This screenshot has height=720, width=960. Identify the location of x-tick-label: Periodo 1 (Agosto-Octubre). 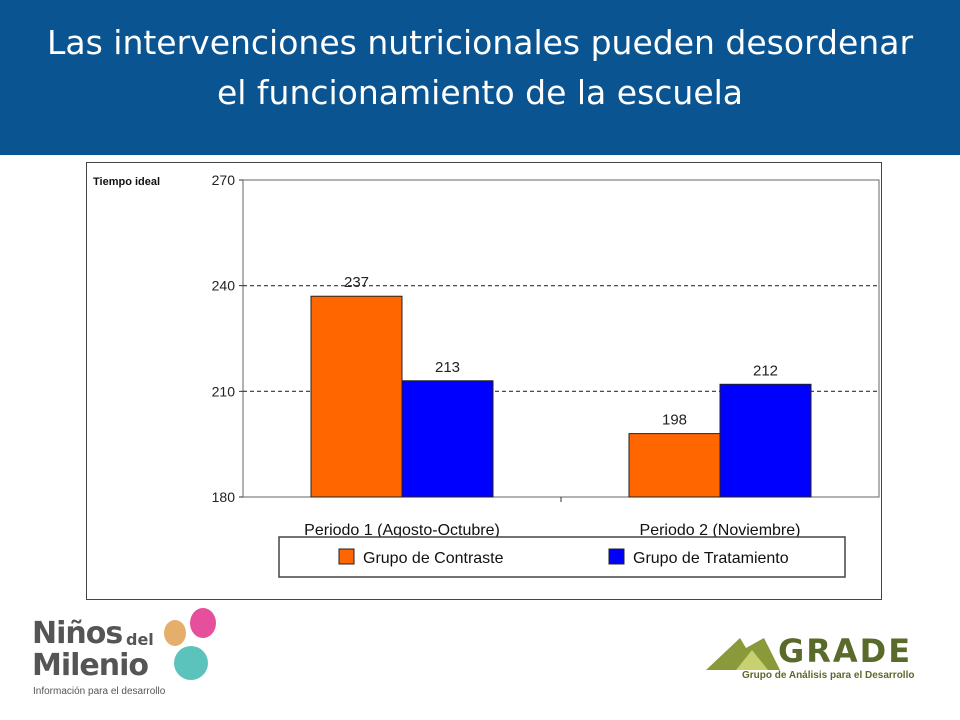
(402, 530).